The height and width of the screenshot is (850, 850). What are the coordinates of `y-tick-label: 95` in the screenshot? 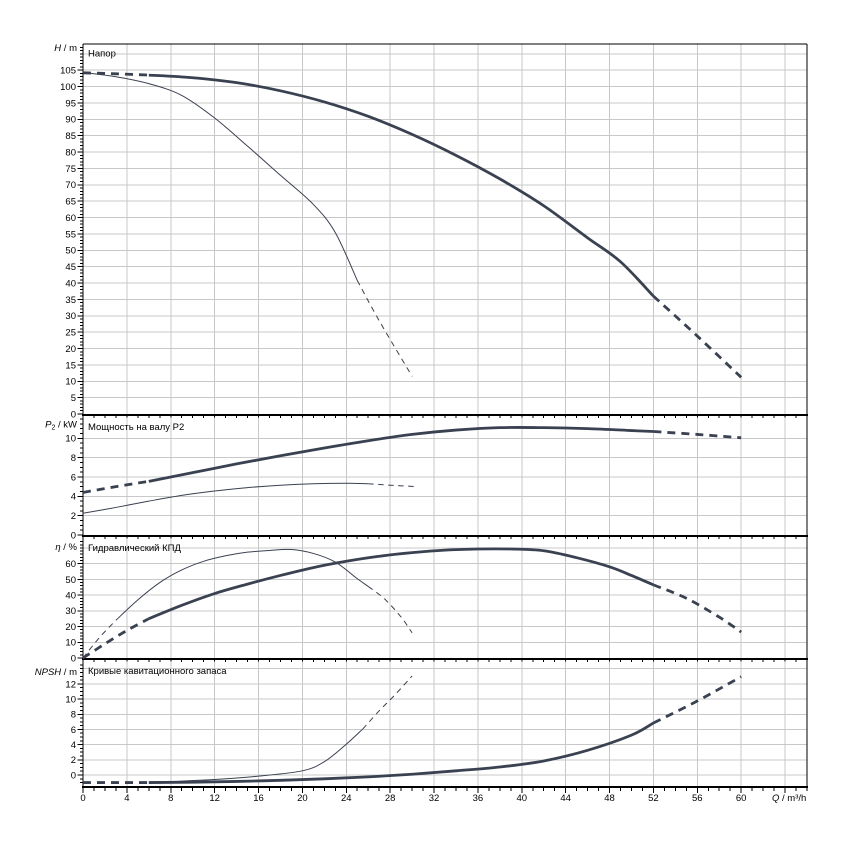 It's located at (70, 103).